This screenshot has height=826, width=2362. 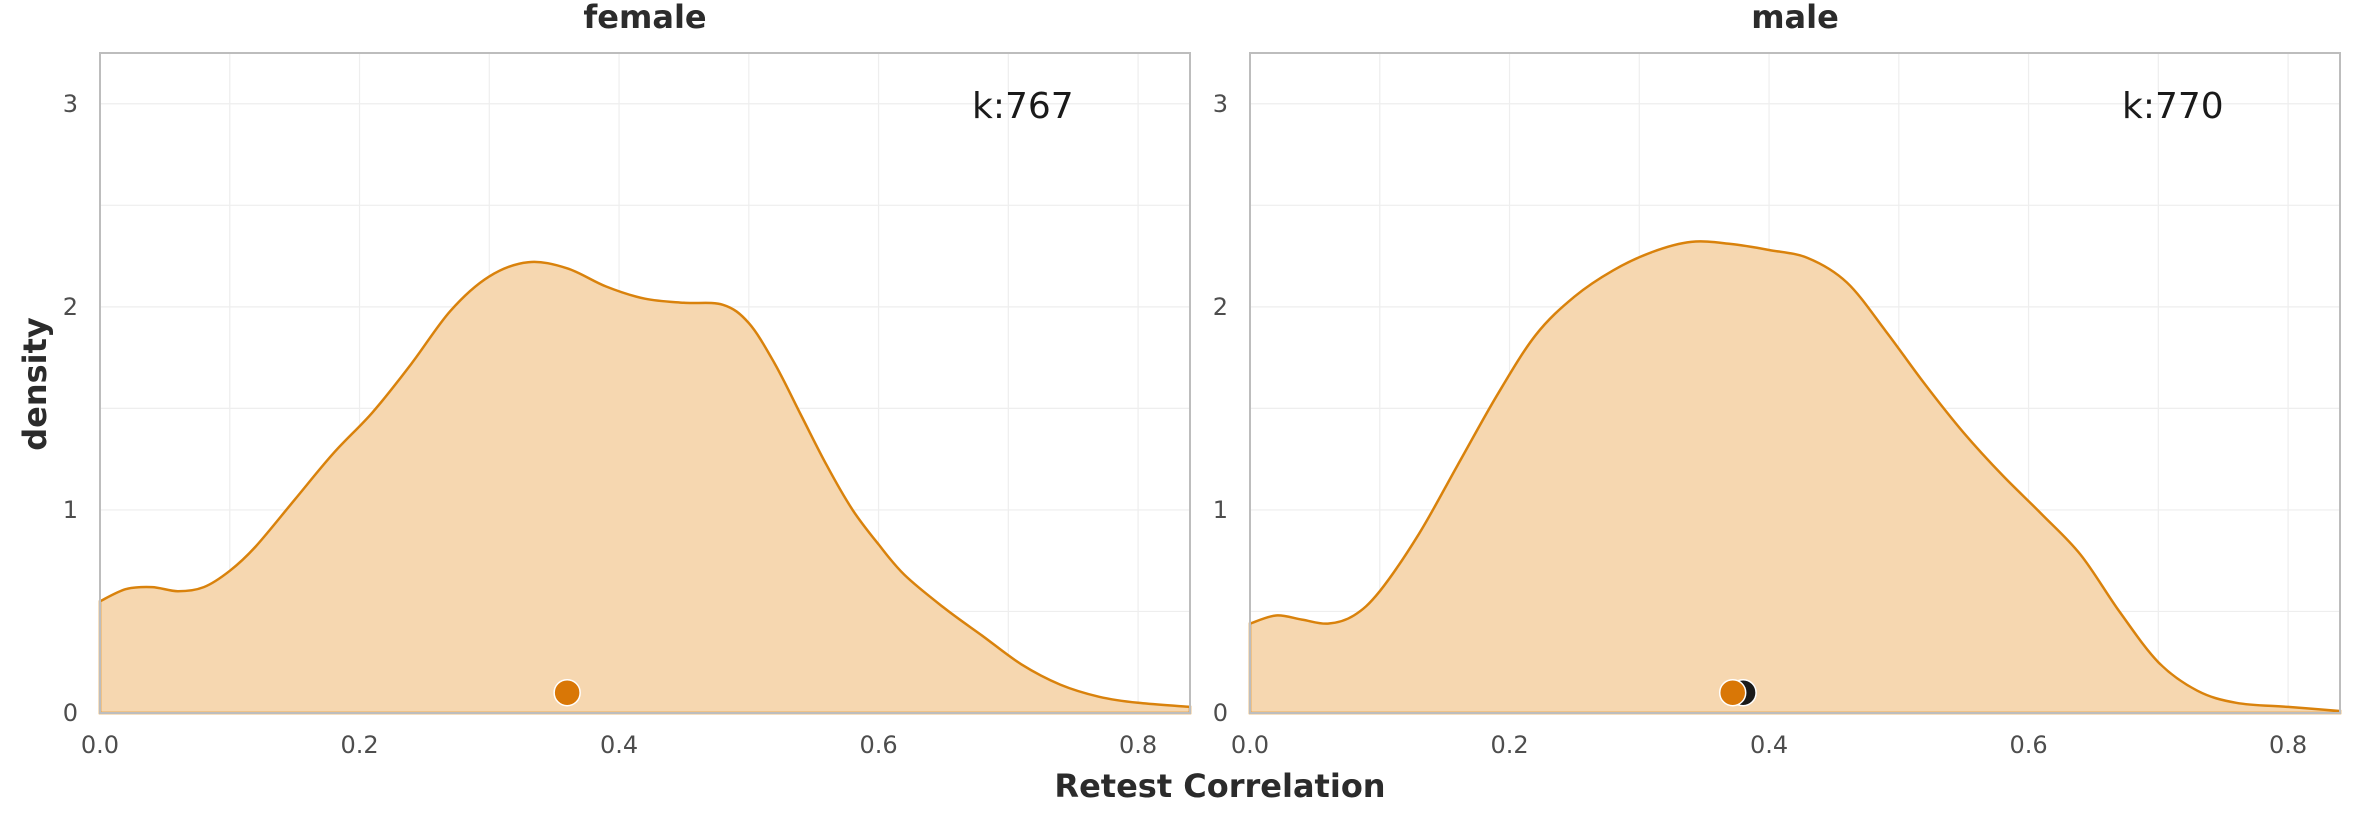 What do you see at coordinates (644, 18) in the screenshot?
I see `panel-title: female` at bounding box center [644, 18].